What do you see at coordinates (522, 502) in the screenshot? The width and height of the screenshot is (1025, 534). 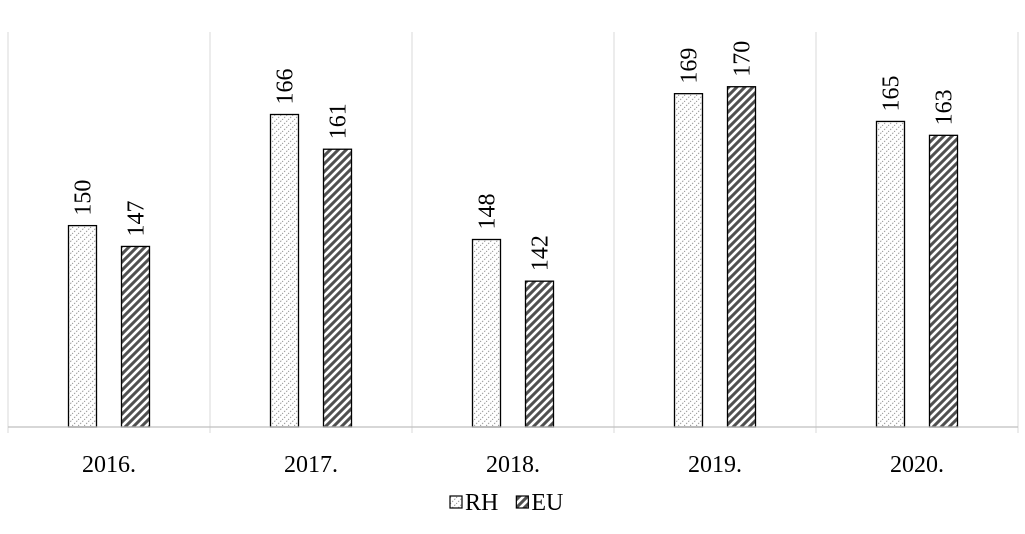 I see `legend-swatch-eu` at bounding box center [522, 502].